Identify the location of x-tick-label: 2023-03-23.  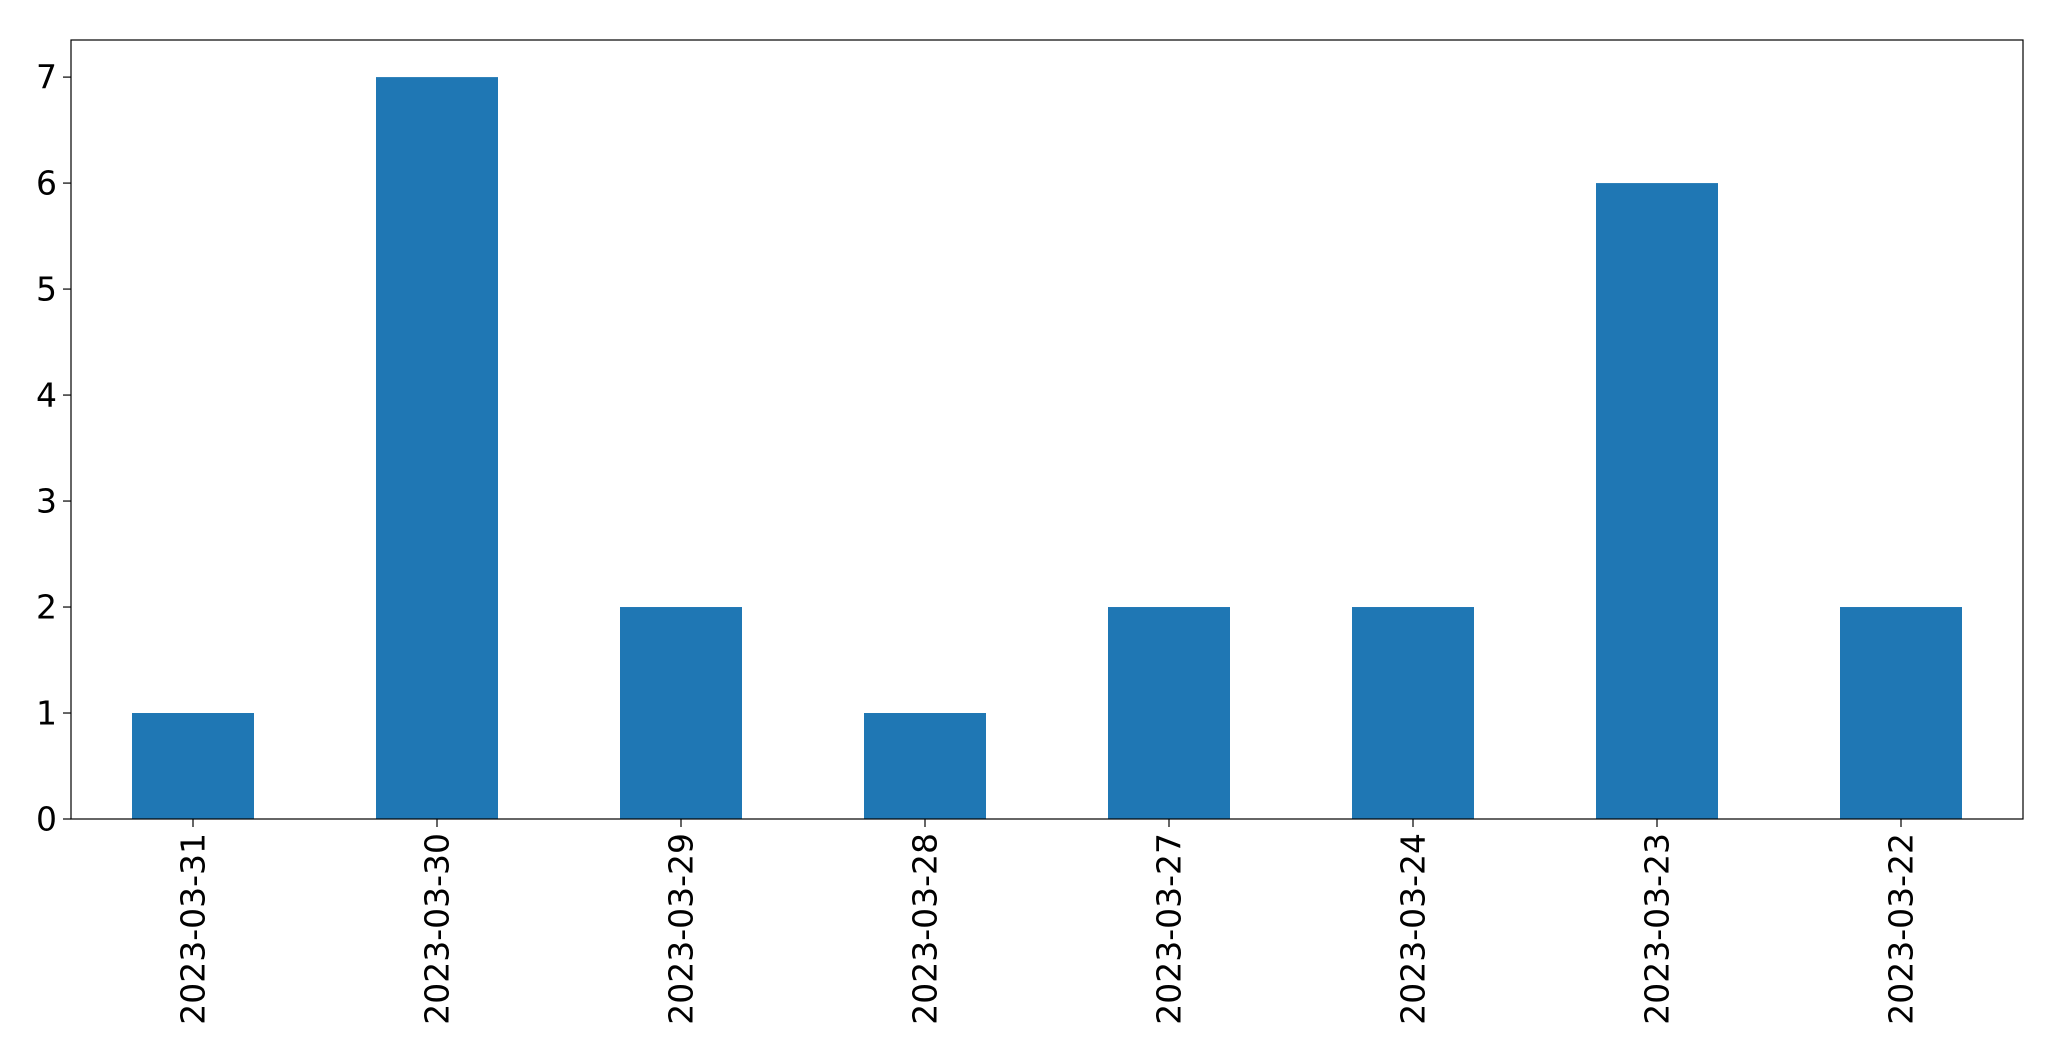
(1657, 929).